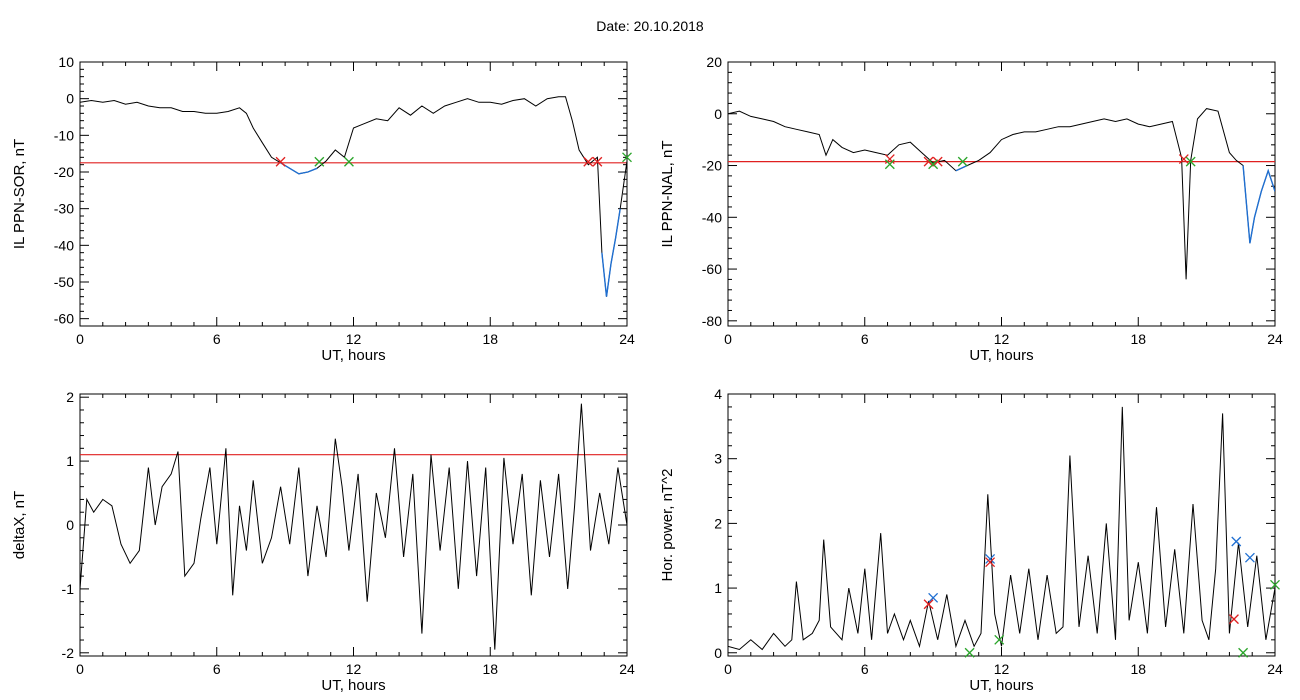 The height and width of the screenshot is (700, 1300). What do you see at coordinates (19, 525) in the screenshot?
I see `y-axis-label: deltaX, nT` at bounding box center [19, 525].